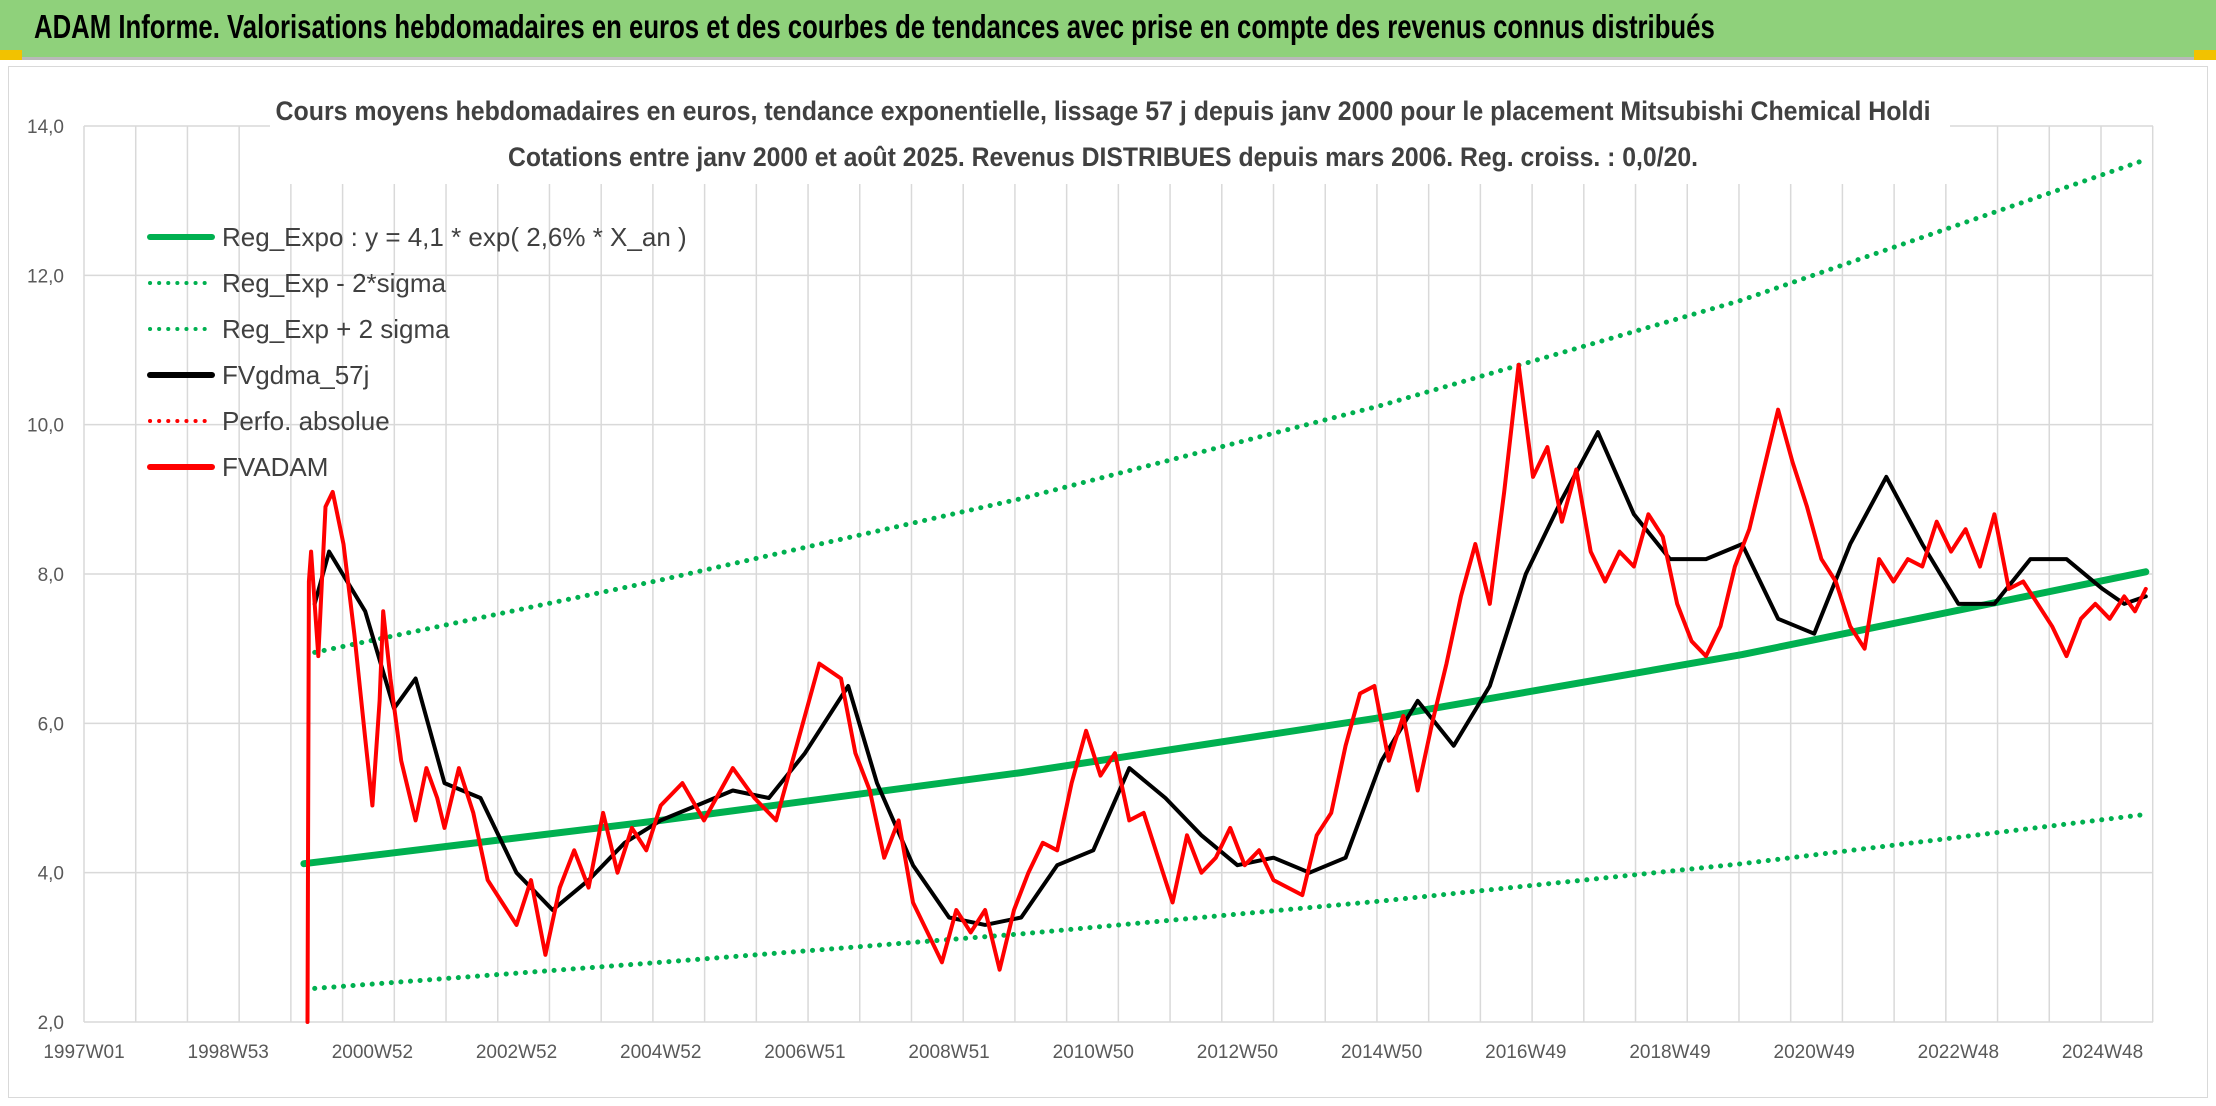 The image size is (2216, 1106). Describe the element at coordinates (83, 1052) in the screenshot. I see `x-tick-label: 1997W01` at that location.